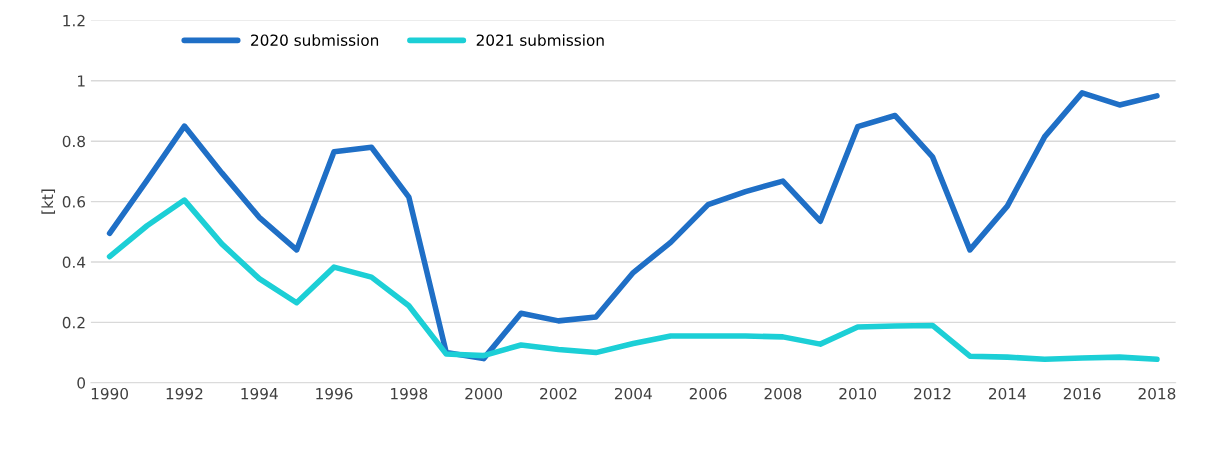 The height and width of the screenshot is (453, 1212). Describe the element at coordinates (74, 202) in the screenshot. I see `y-tick-label: 0.6` at that location.